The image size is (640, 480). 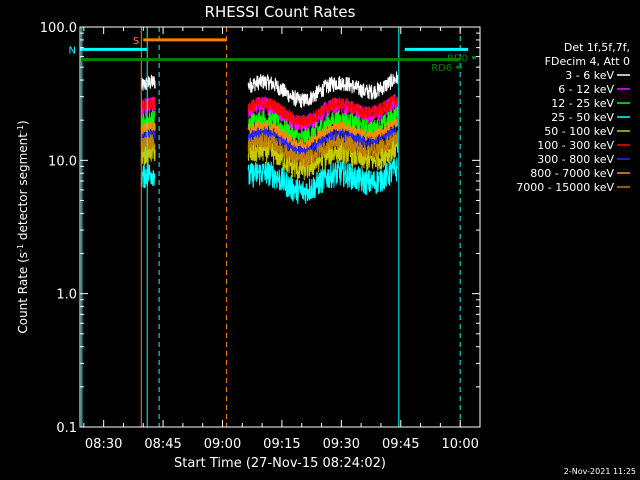 I want to click on x-tick-label-3: 09:00, so click(x=222, y=444).